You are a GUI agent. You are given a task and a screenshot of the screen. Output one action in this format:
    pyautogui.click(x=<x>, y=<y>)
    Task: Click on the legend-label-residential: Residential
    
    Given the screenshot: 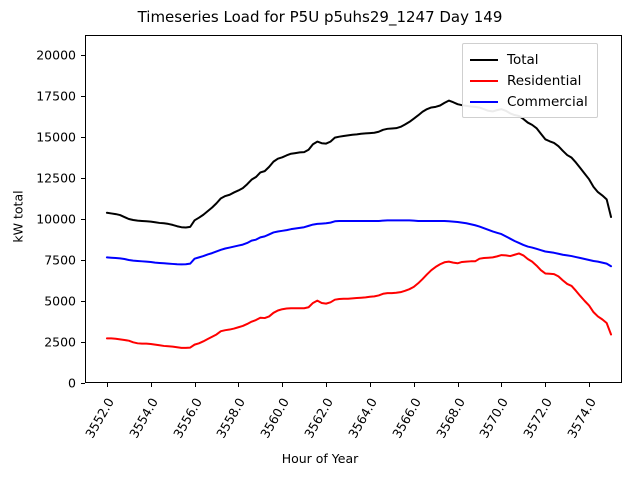 What is the action you would take?
    pyautogui.click(x=544, y=80)
    